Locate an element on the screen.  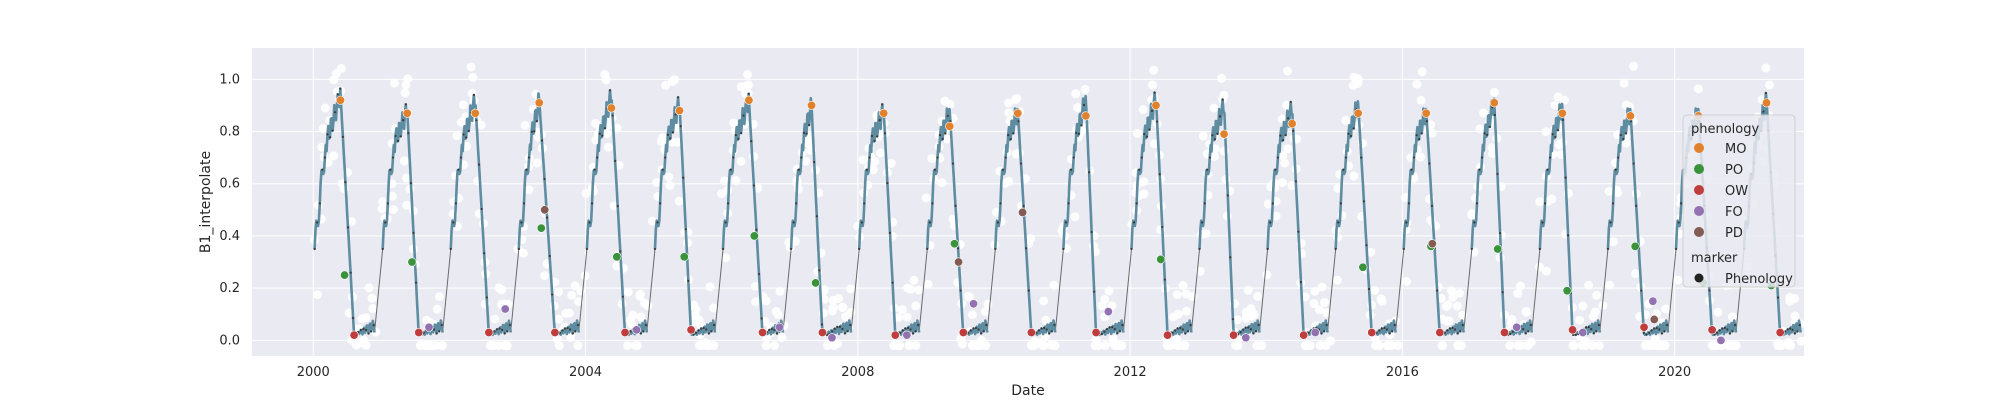
x-tick-label: 2020 is located at coordinates (1674, 372).